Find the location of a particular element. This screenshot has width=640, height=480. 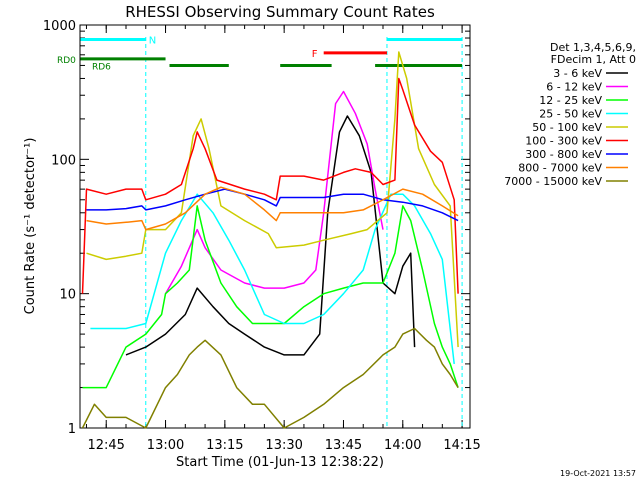

flare-label: F is located at coordinates (315, 54).